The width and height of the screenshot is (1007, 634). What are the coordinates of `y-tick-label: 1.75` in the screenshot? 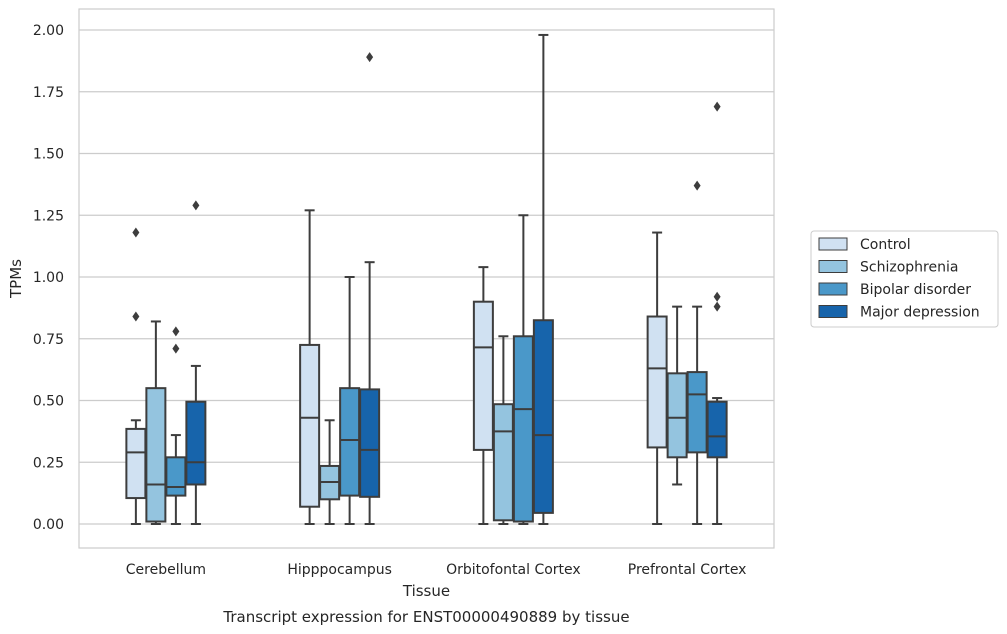 It's located at (48, 93).